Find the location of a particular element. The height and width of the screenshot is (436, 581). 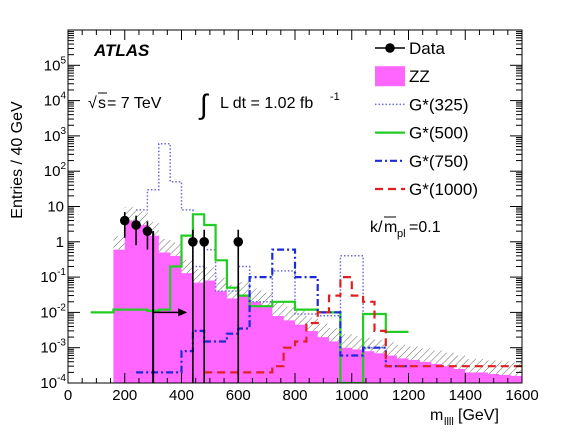

y-tick-label: 10² is located at coordinates (55, 170).